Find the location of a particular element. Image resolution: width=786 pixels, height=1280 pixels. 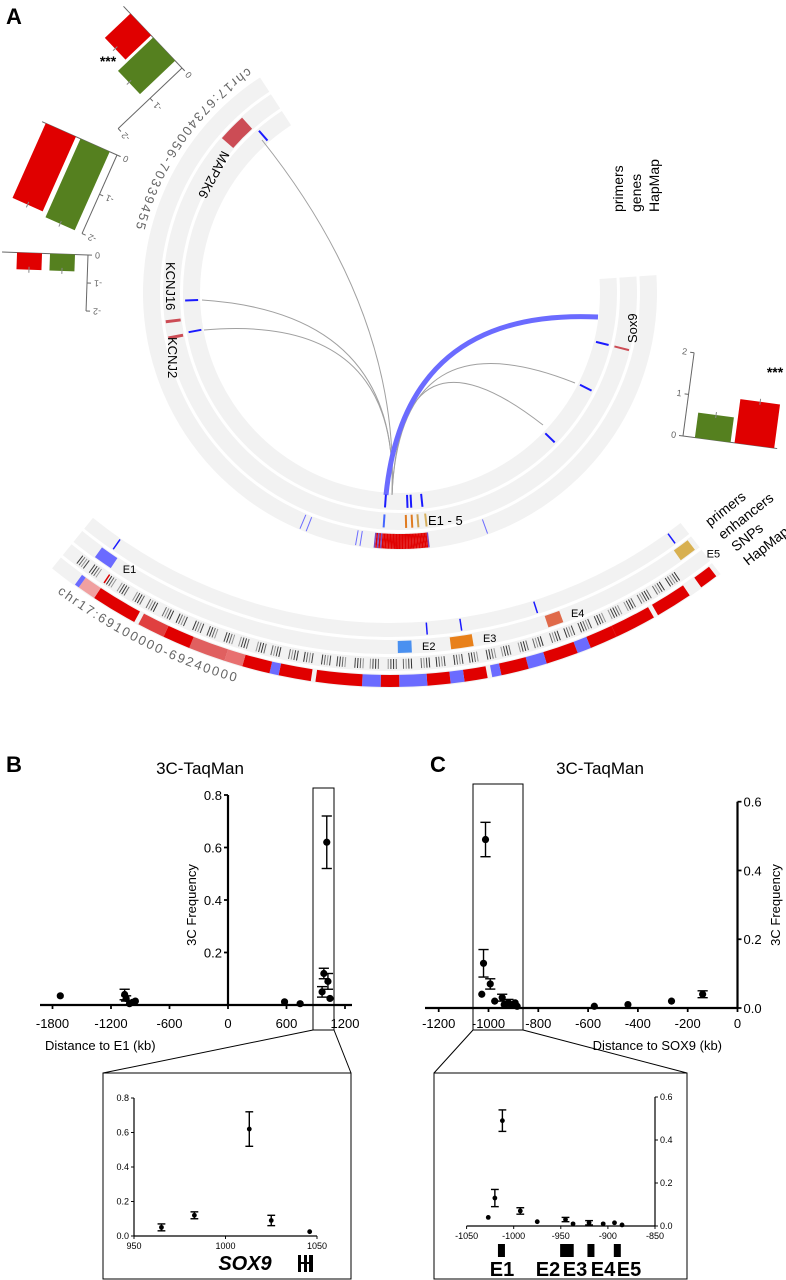

panel-label-c: C is located at coordinates (438, 764).